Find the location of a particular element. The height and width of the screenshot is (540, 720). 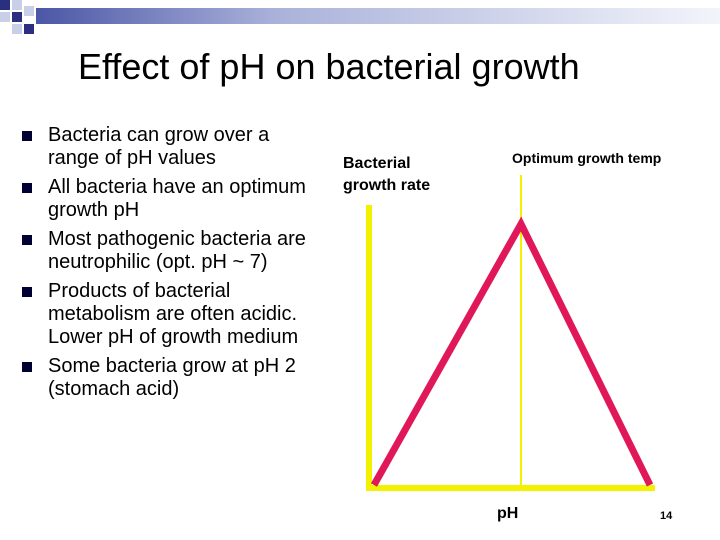

bullet-item: All bacteria have an optimum growth pH is located at coordinates (172, 199).